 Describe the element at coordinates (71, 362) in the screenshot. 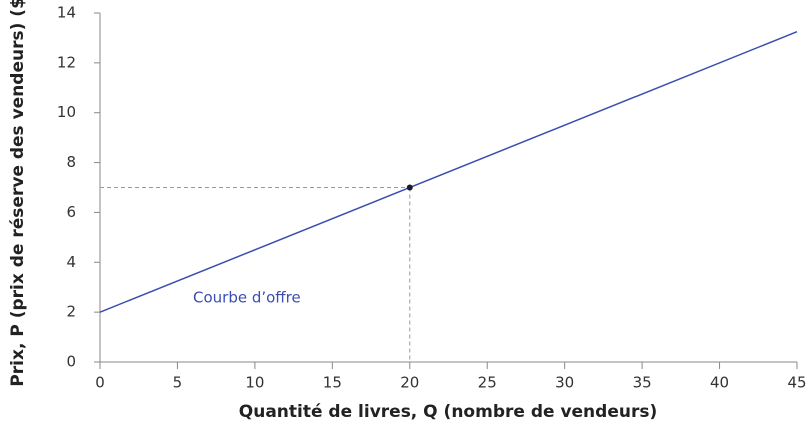

I see `y-tick-label: 0` at that location.